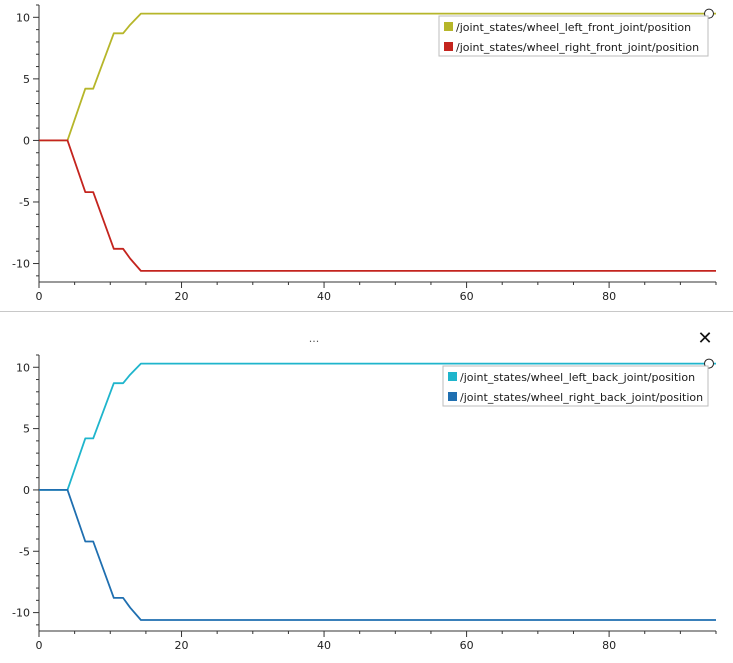 The width and height of the screenshot is (733, 663). What do you see at coordinates (366, 311) in the screenshot?
I see `panel-separator` at bounding box center [366, 311].